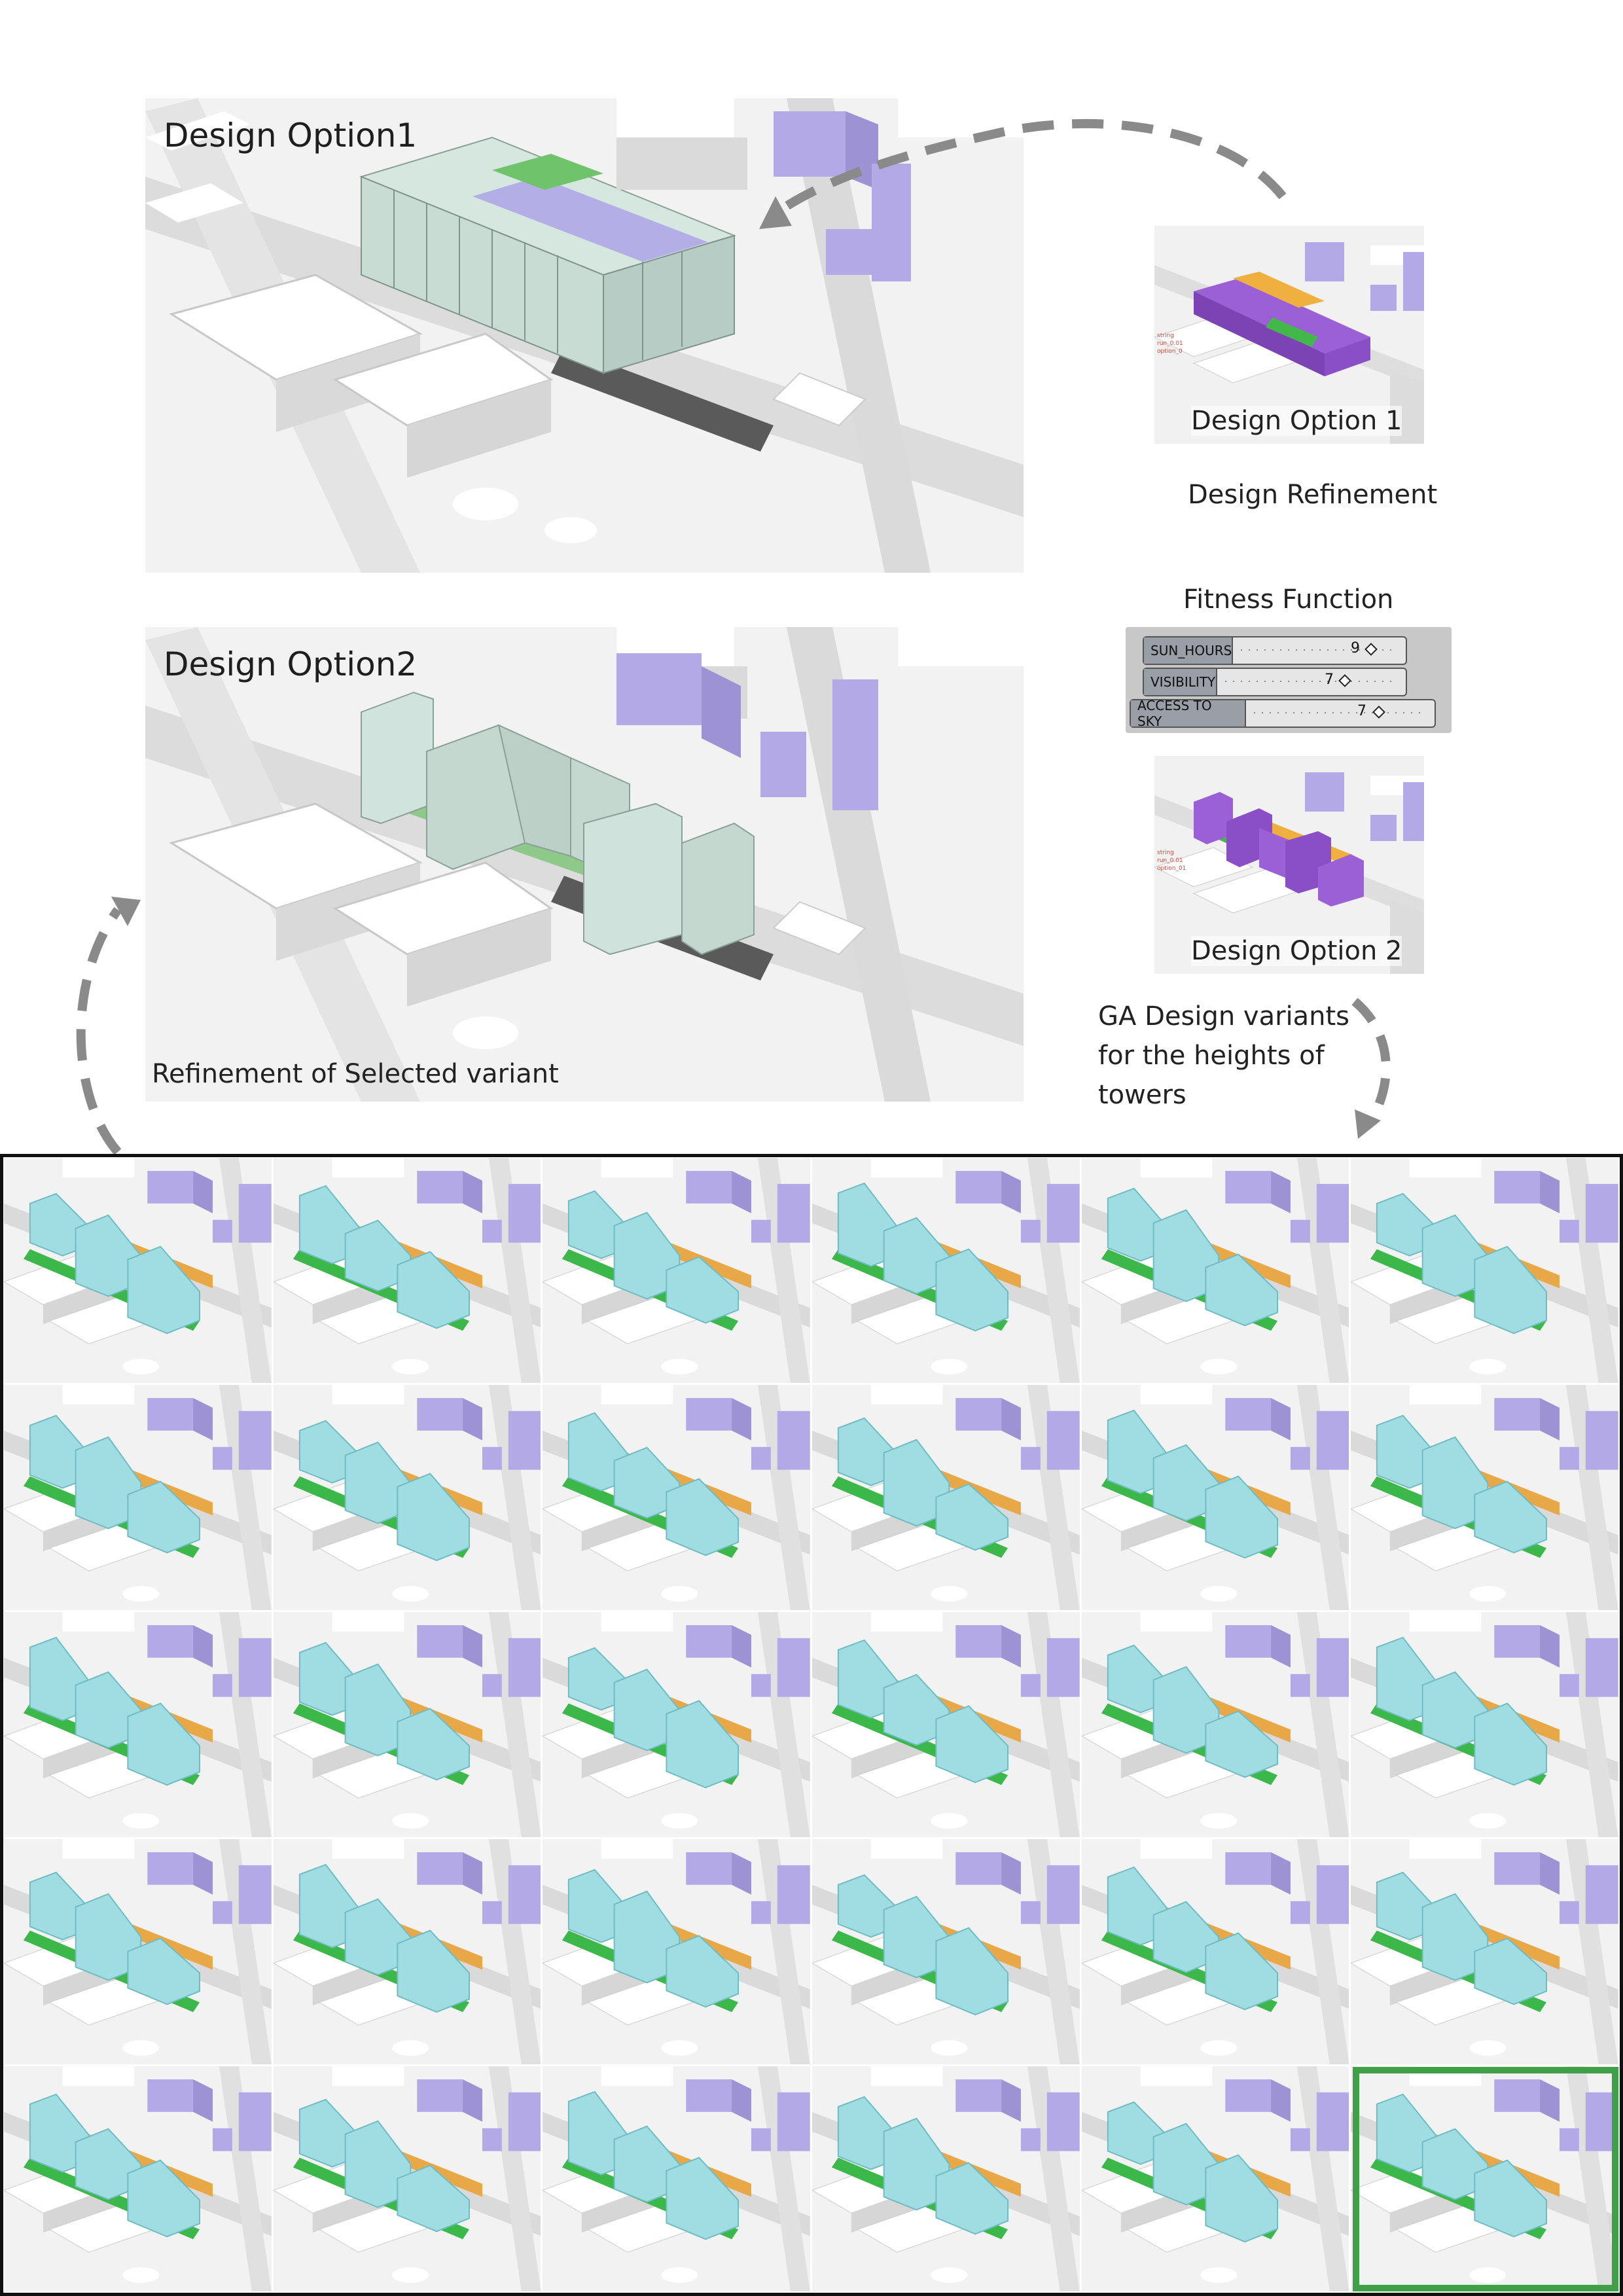 Image resolution: width=1623 pixels, height=2296 pixels. I want to click on ga-variants-label-line2: for the heights of, so click(1211, 1056).